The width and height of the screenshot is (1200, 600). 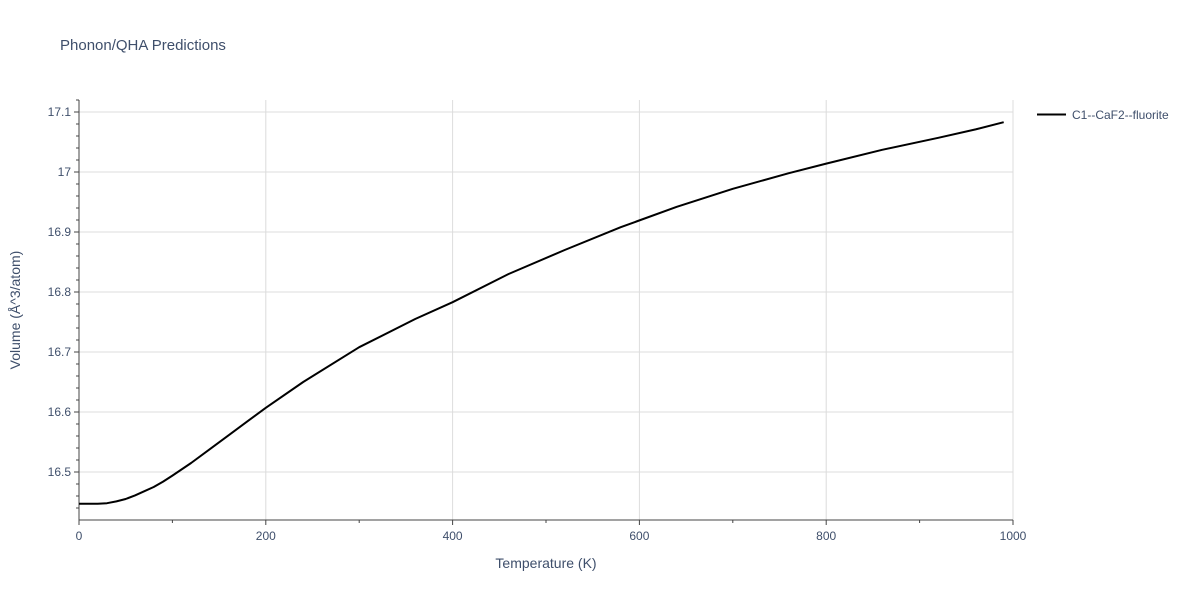 I want to click on y-tick-label: 16.9, so click(x=60, y=232).